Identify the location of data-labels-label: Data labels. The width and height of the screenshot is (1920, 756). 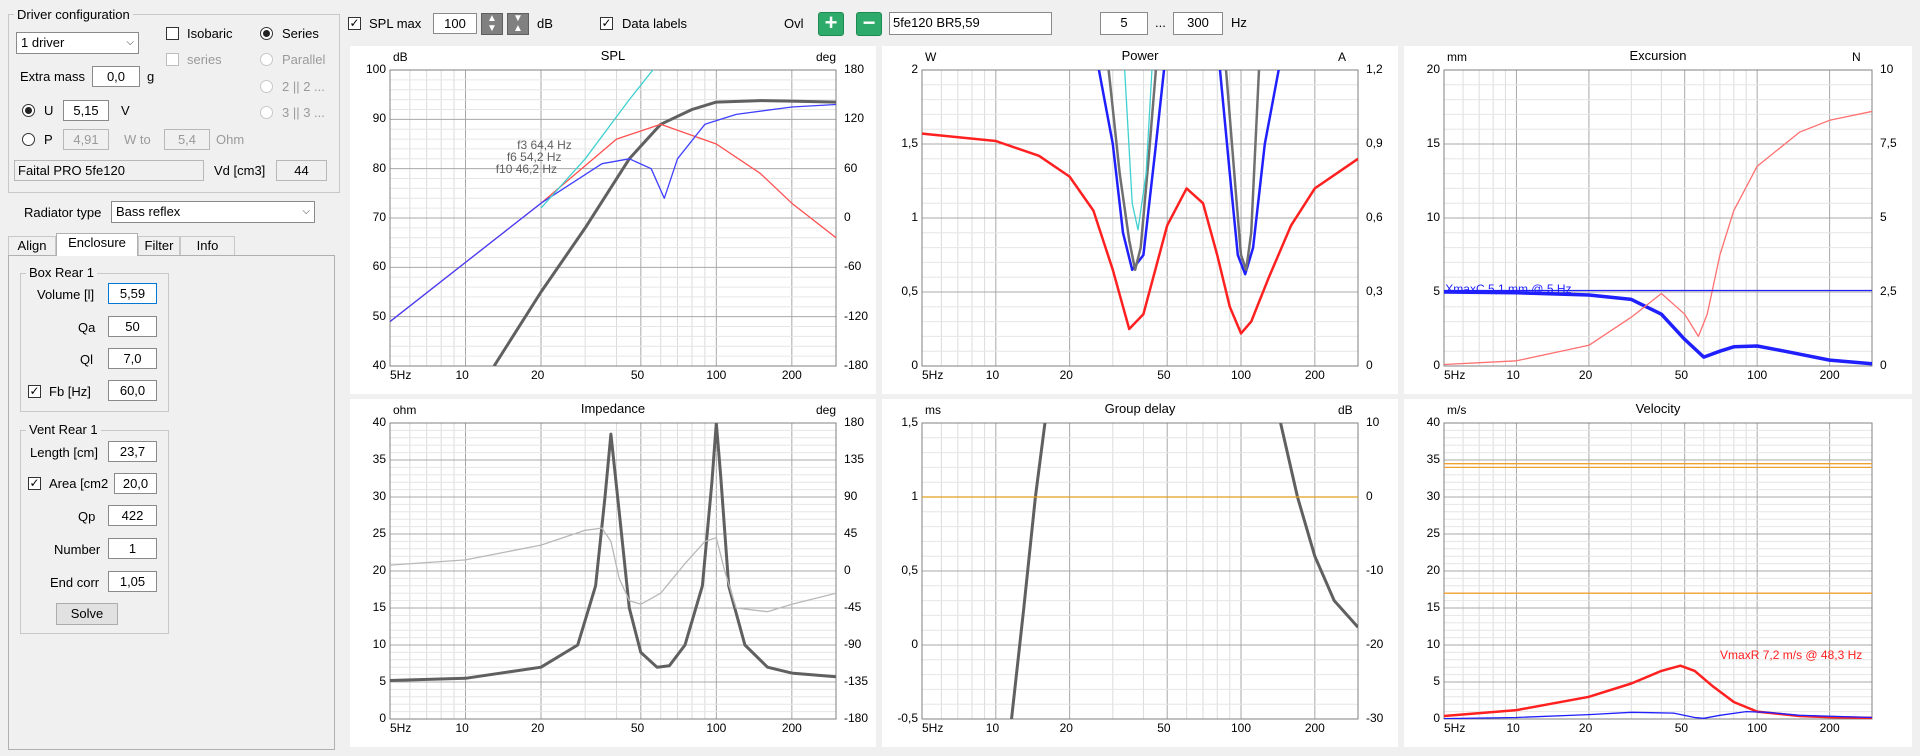
(655, 23).